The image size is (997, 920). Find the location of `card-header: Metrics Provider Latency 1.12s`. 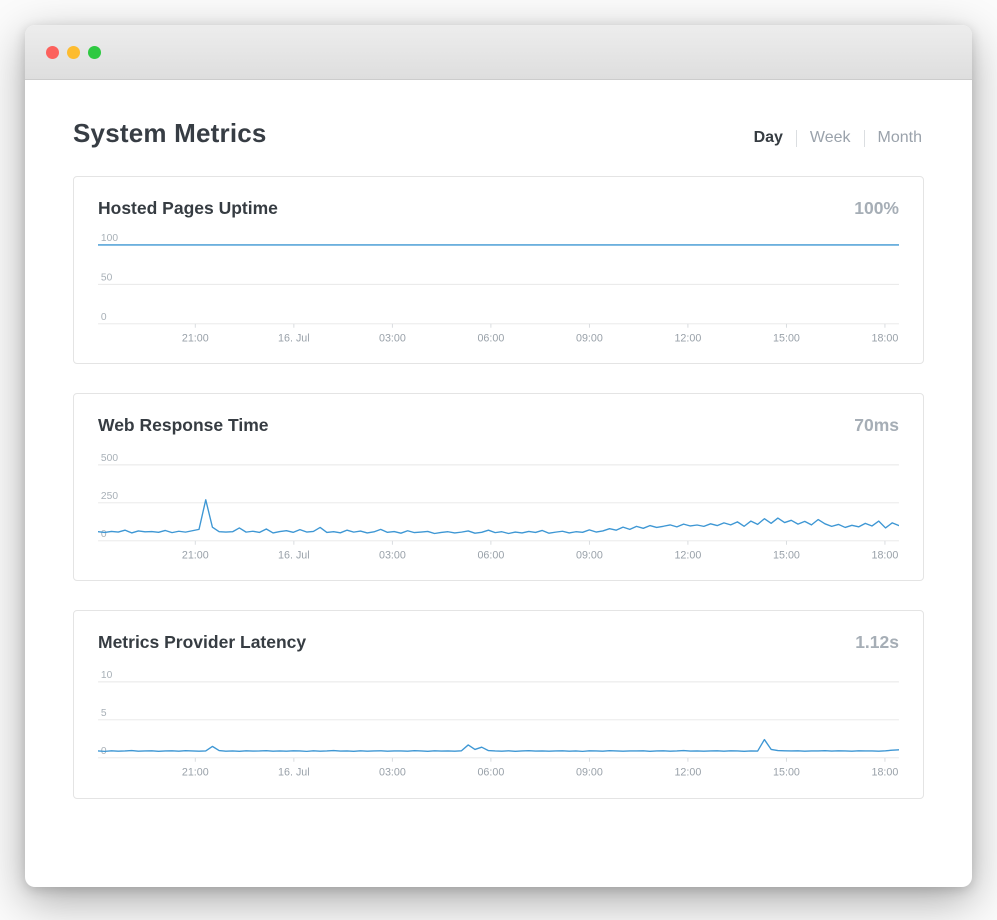

card-header: Metrics Provider Latency 1.12s is located at coordinates (498, 642).